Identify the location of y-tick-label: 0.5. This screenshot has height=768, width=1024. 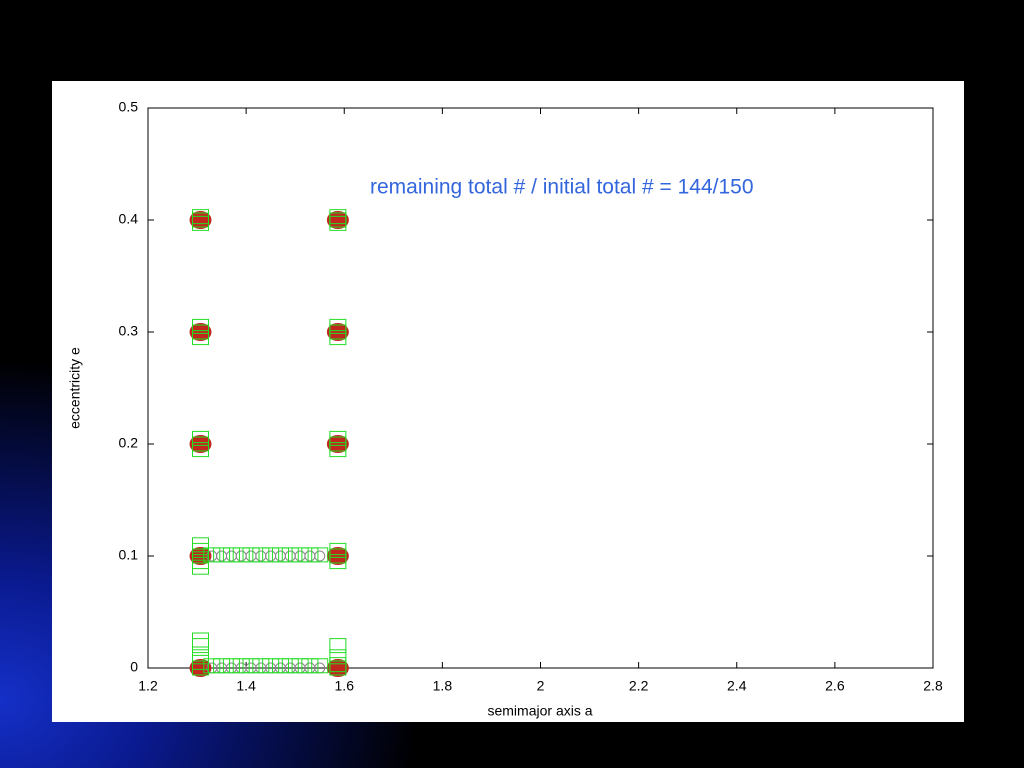
(129, 107).